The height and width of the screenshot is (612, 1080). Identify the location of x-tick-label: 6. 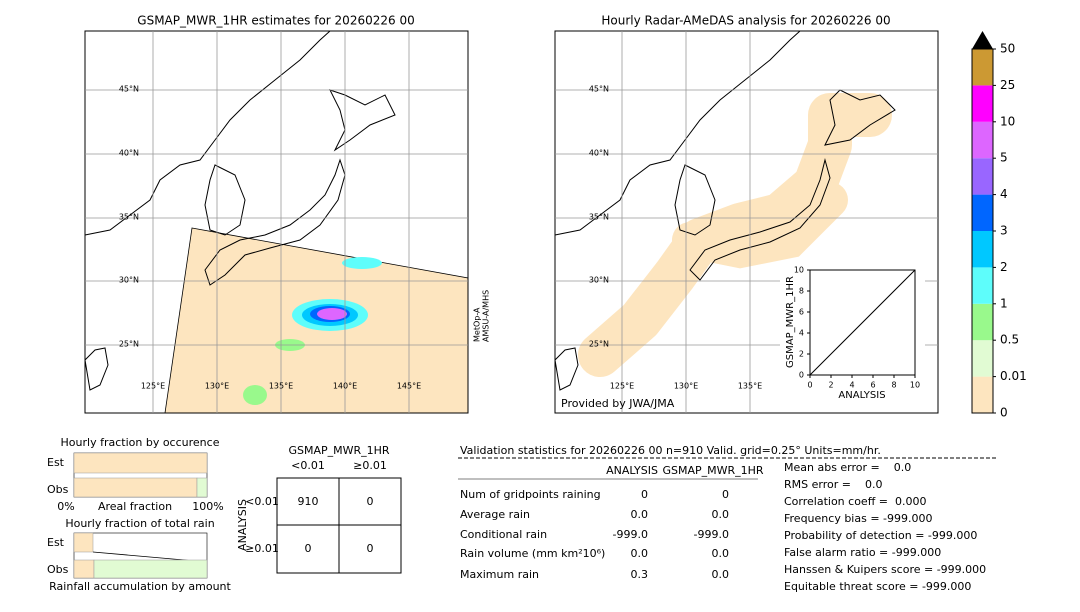
(872, 385).